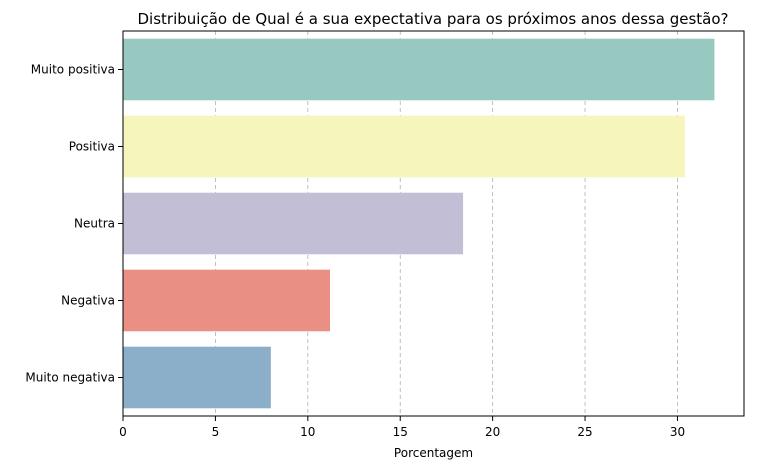 This screenshot has width=770, height=471. Describe the element at coordinates (677, 432) in the screenshot. I see `x-tick-label: 30` at that location.